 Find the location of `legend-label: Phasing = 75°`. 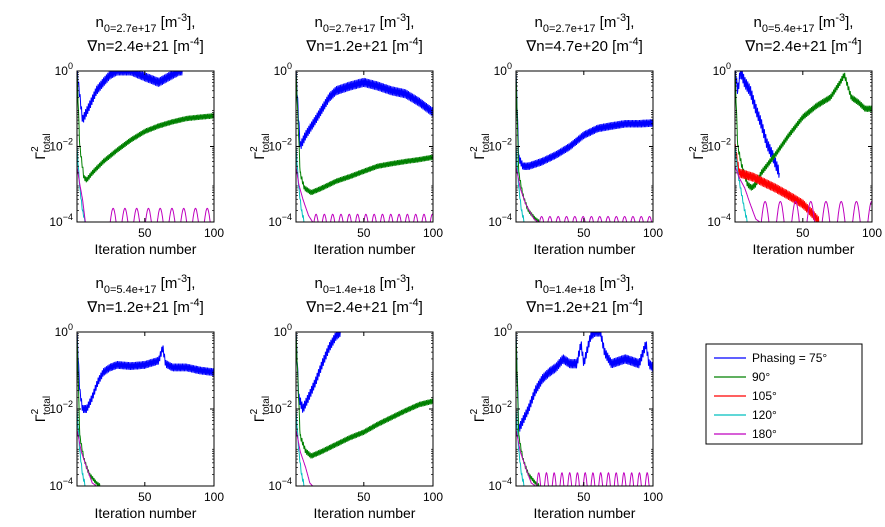

legend-label: Phasing = 75° is located at coordinates (789, 358).